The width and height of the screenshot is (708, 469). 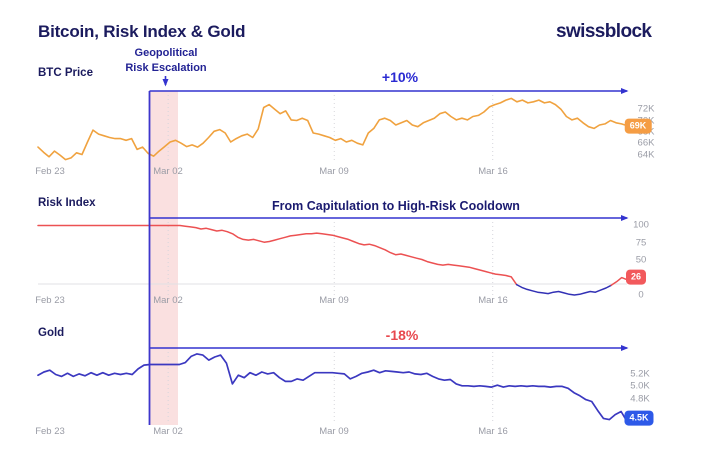 What do you see at coordinates (65, 73) in the screenshot?
I see `panel-label-btc-price: BTC Price` at bounding box center [65, 73].